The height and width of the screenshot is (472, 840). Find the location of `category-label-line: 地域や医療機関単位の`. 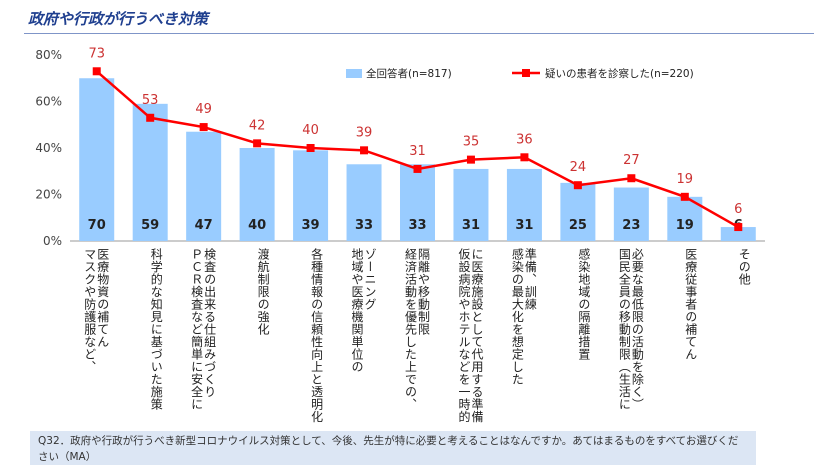

category-label-line: 地域や医療機関単位の is located at coordinates (357, 310).